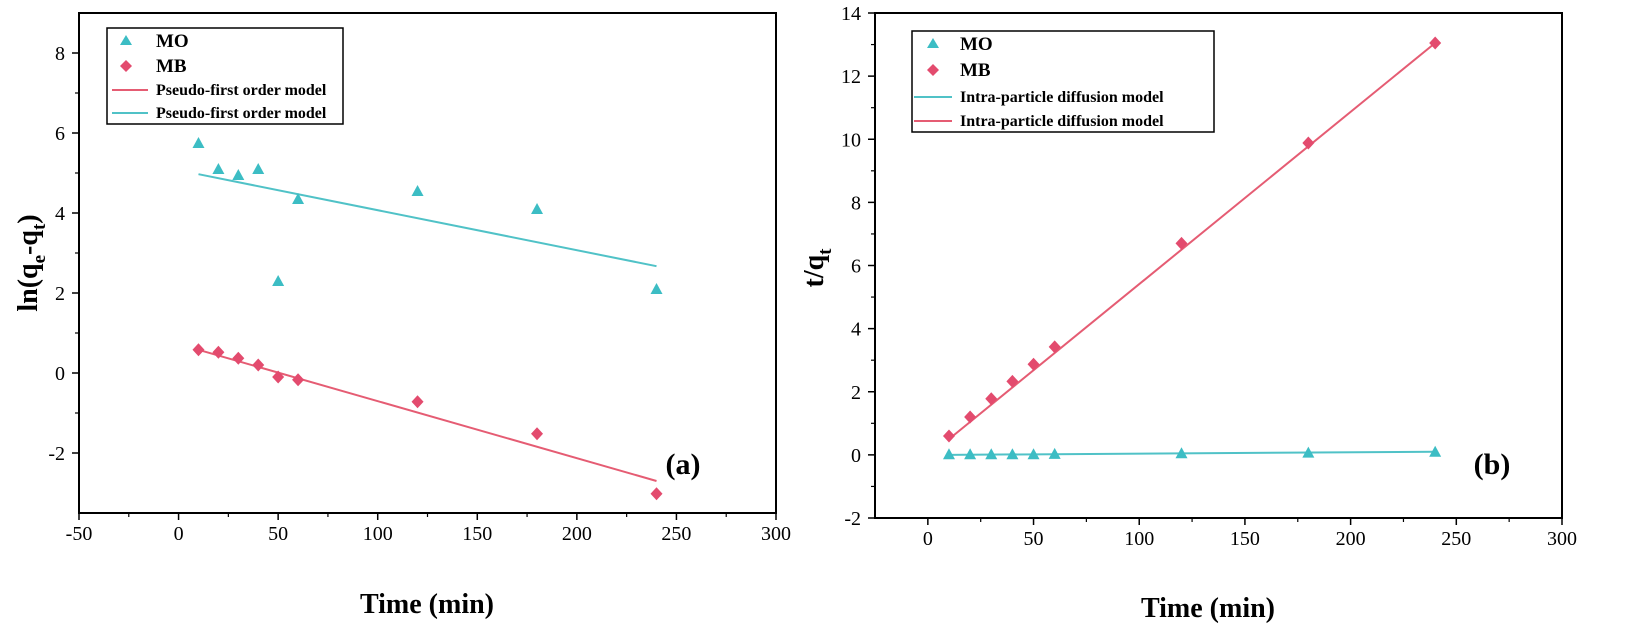  Describe the element at coordinates (427, 604) in the screenshot. I see `x-axis-title-a: Time (min)` at that location.